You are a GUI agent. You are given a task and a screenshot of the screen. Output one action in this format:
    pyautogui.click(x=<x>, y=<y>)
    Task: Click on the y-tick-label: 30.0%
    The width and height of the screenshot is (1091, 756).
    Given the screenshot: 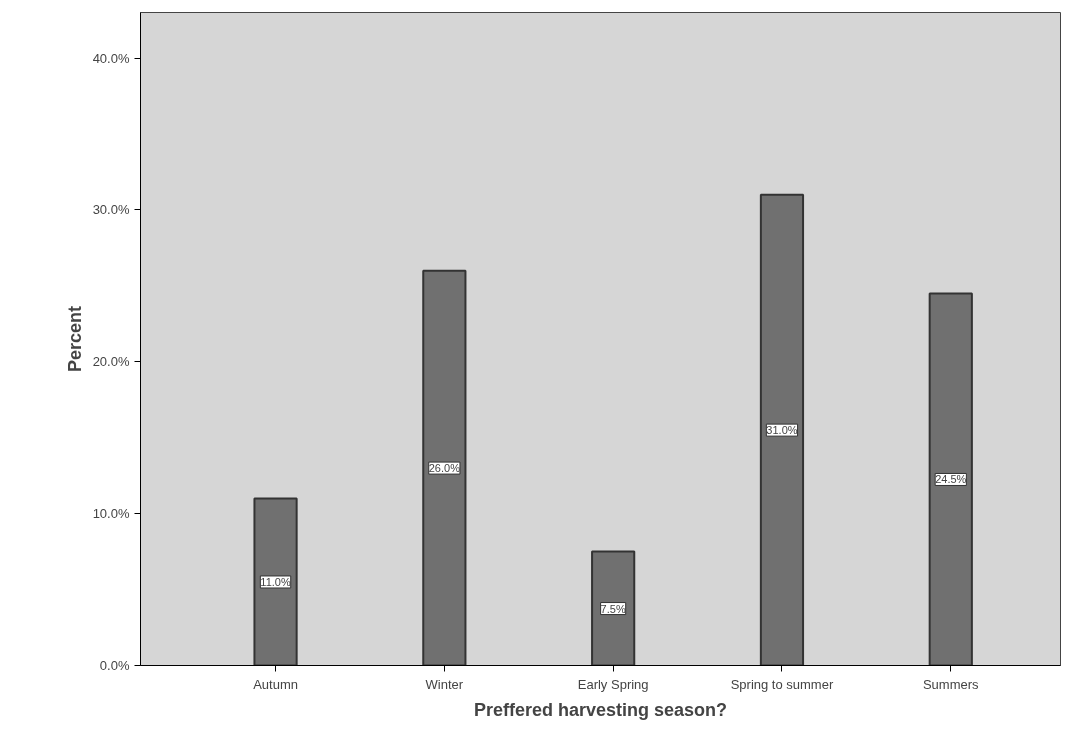 What is the action you would take?
    pyautogui.click(x=111, y=210)
    